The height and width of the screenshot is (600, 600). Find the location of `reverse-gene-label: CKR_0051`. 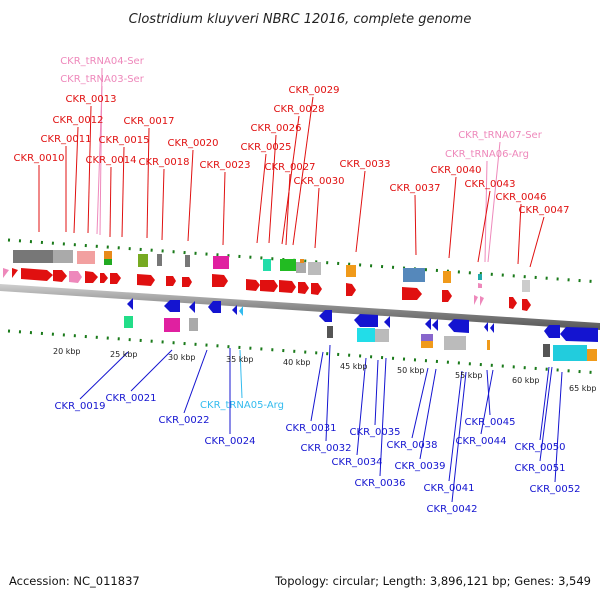

reverse-gene-label: CKR_0051 is located at coordinates (540, 468).